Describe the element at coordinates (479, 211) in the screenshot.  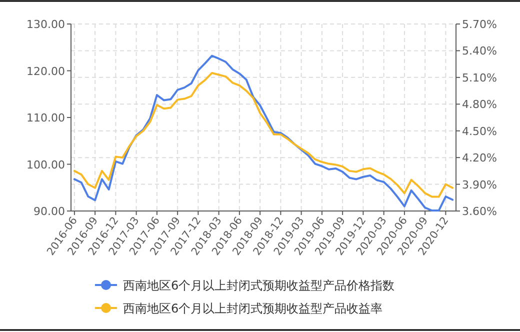
I see `y2-tick-label: 3.60%` at that location.